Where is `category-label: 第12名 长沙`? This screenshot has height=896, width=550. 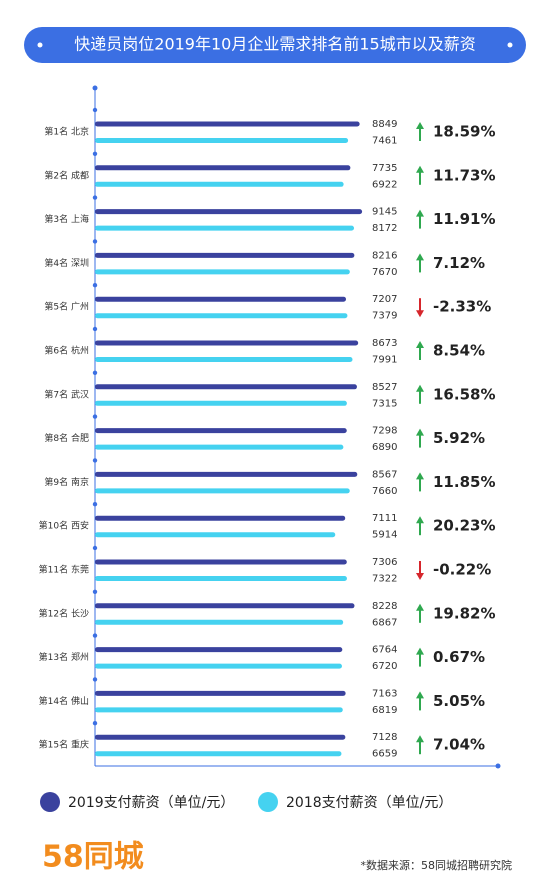
category-label: 第12名 长沙 is located at coordinates (64, 613).